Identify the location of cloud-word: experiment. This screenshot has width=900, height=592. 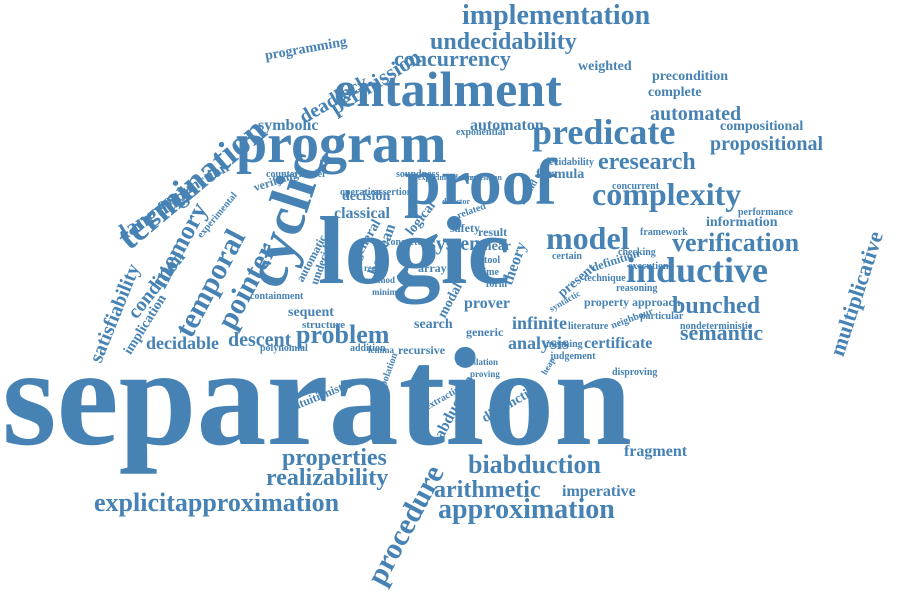
(437, 177).